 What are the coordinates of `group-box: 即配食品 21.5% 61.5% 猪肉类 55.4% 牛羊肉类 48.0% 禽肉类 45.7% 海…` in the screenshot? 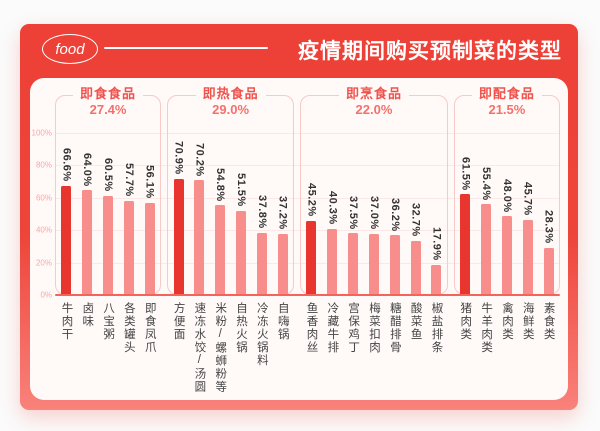 It's located at (506, 220).